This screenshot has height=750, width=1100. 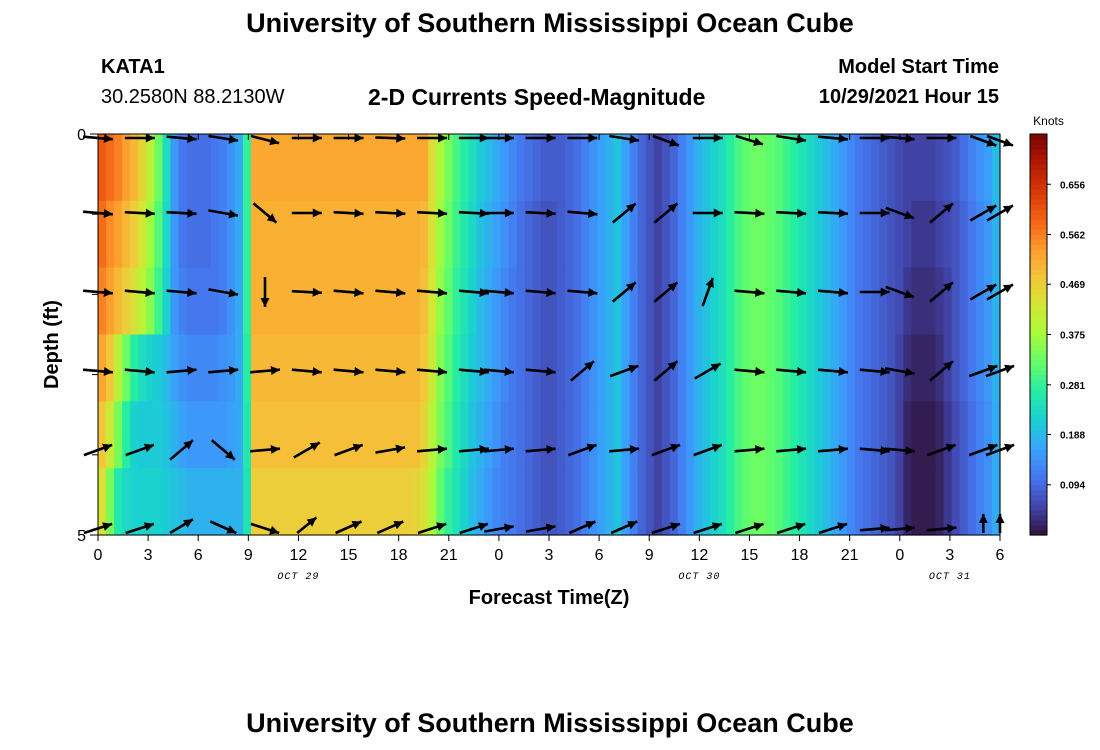 What do you see at coordinates (298, 577) in the screenshot?
I see `date-label: OCT 29` at bounding box center [298, 577].